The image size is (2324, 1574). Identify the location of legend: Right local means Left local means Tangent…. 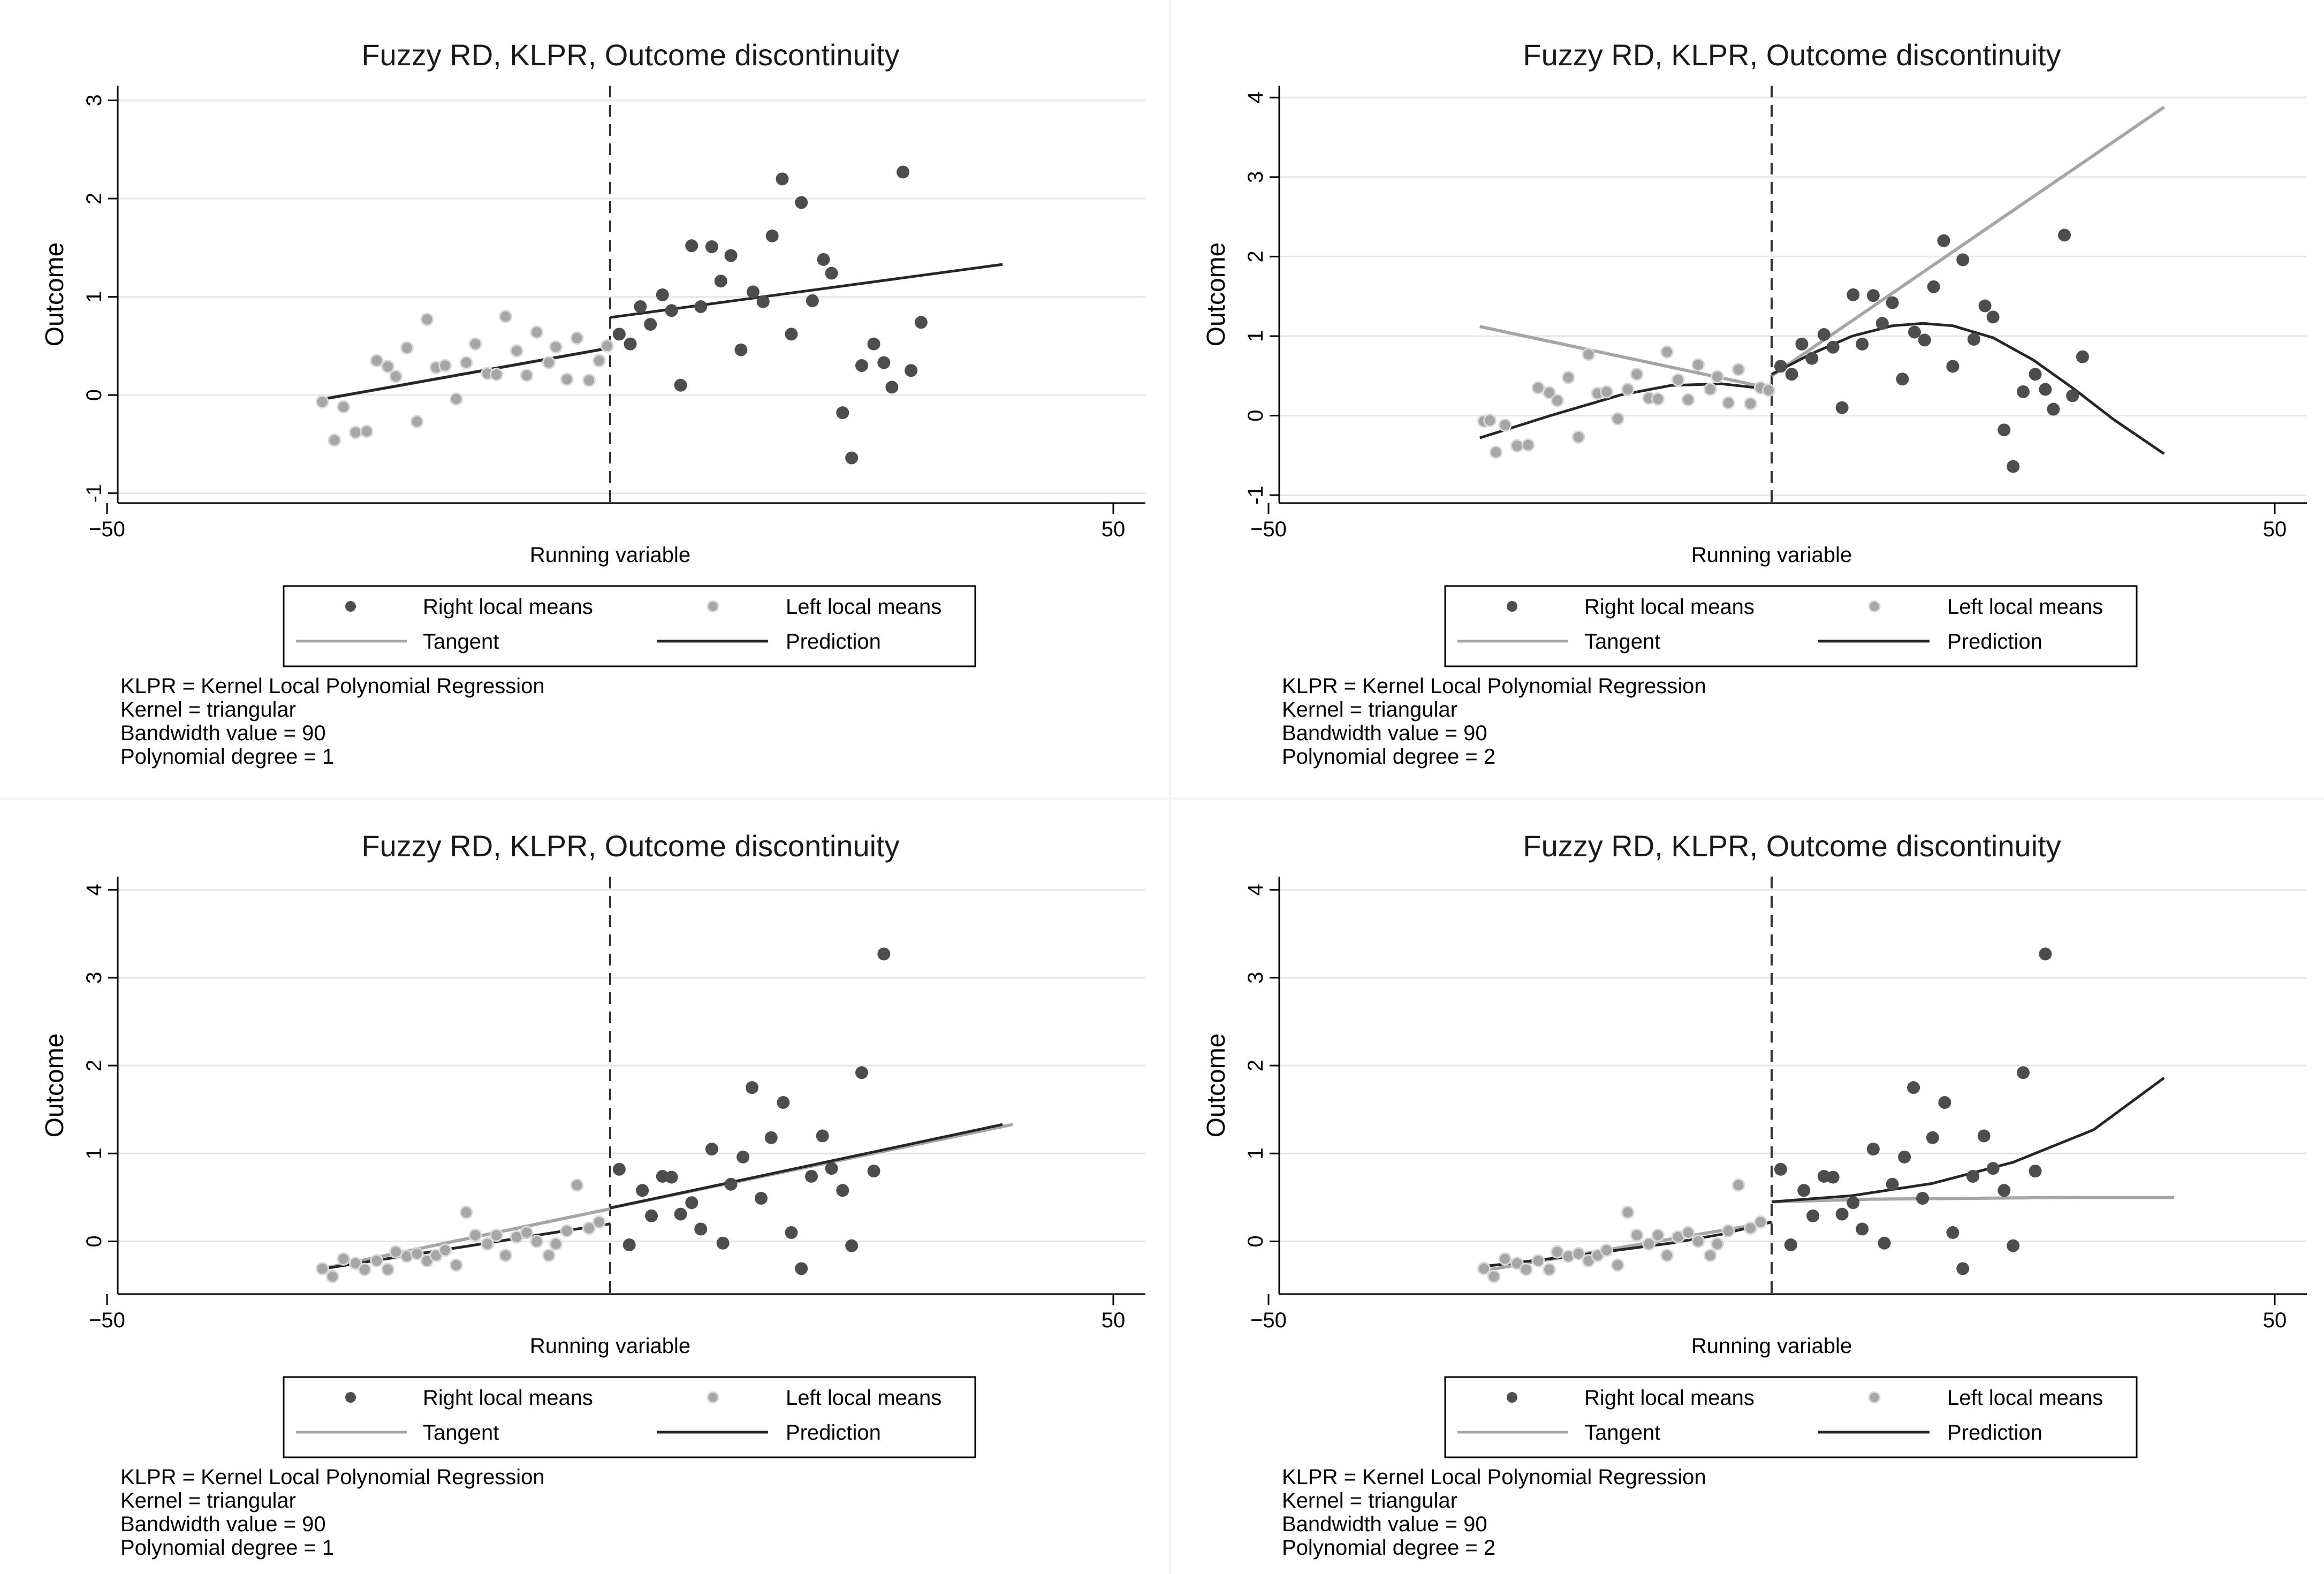
(629, 626).